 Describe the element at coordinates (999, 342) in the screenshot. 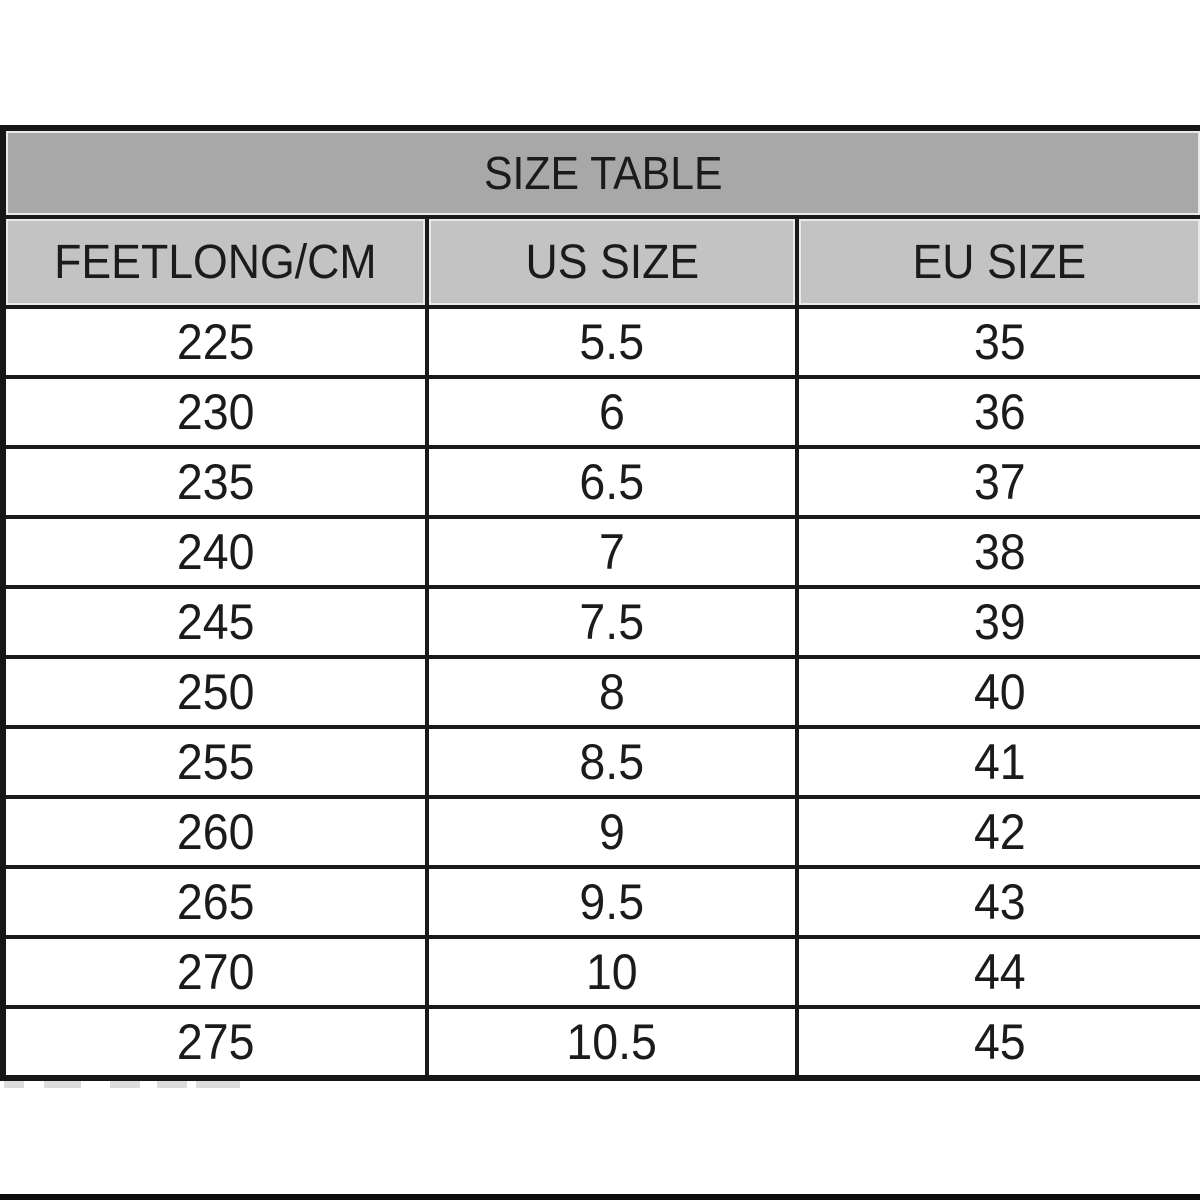

I see `cell-value: 35` at that location.